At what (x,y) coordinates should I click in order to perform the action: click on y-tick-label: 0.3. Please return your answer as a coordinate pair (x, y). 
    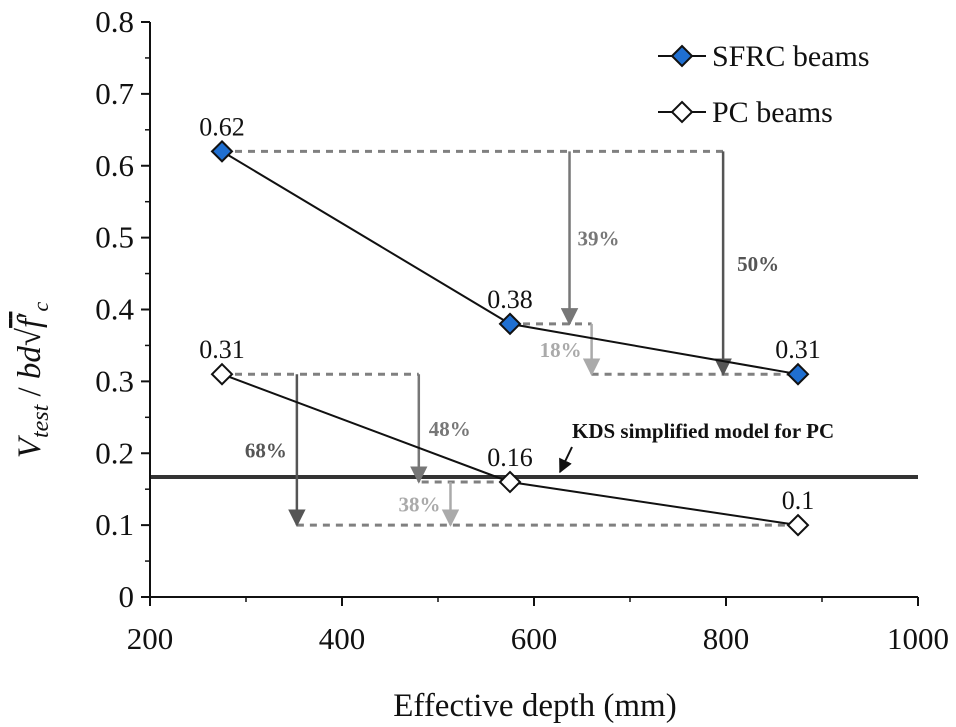
    Looking at the image, I should click on (114, 380).